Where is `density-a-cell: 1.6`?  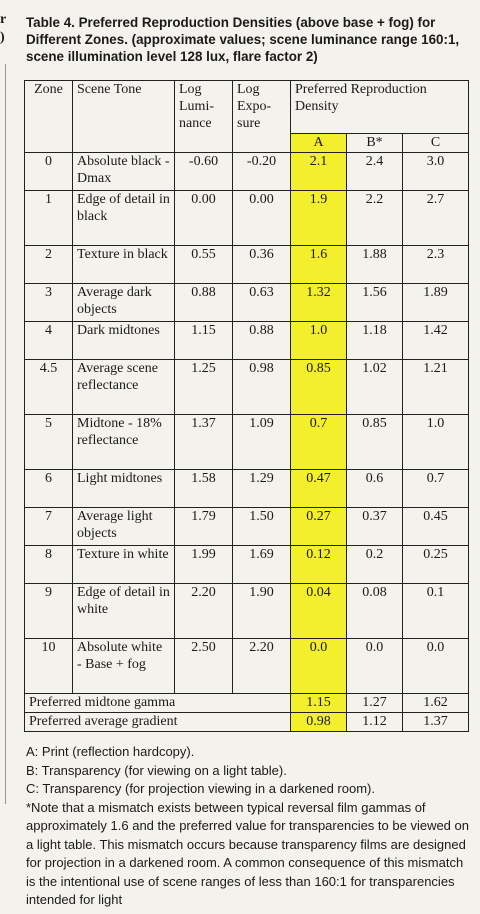 density-a-cell: 1.6 is located at coordinates (318, 264).